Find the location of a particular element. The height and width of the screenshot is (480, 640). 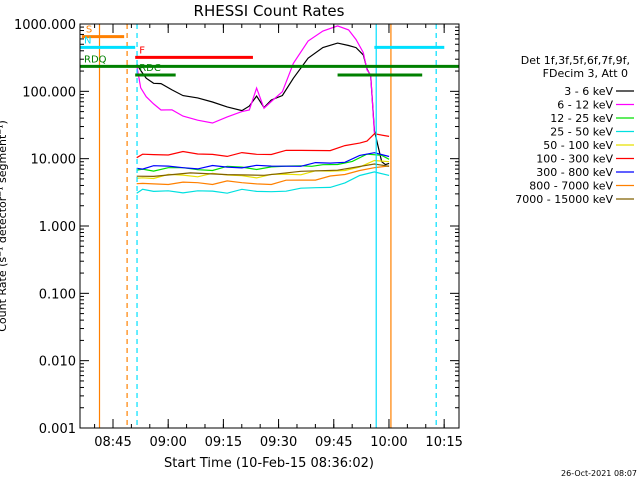

series-layer is located at coordinates (263, 109).